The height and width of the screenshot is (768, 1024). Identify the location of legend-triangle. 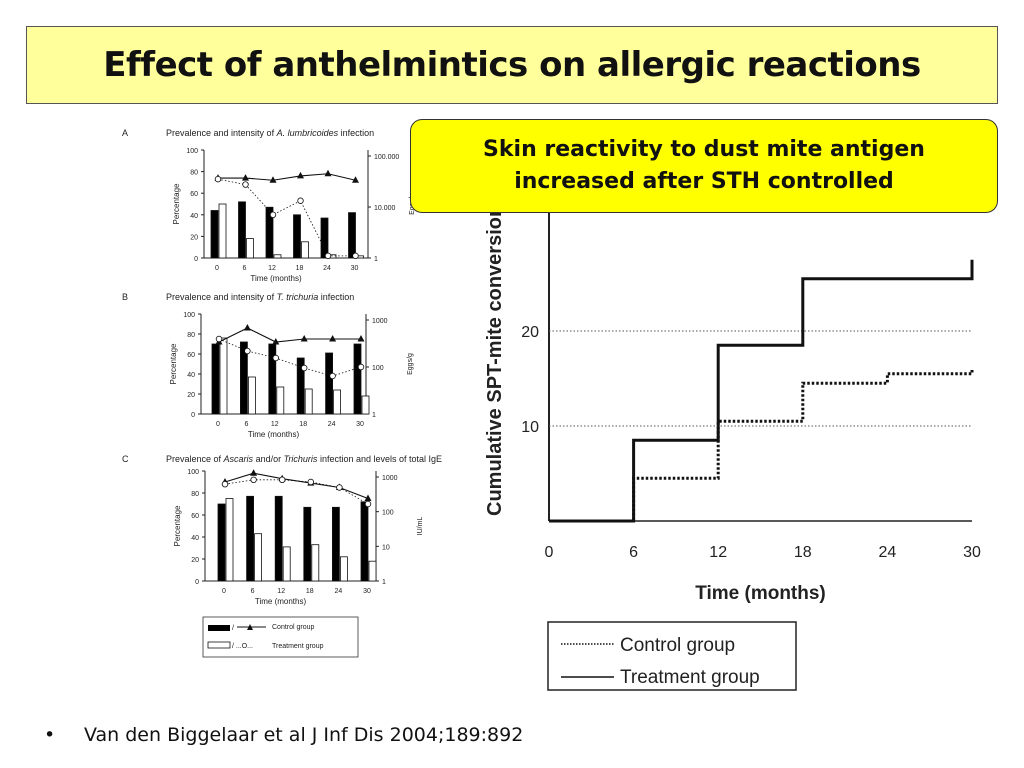
(250, 627).